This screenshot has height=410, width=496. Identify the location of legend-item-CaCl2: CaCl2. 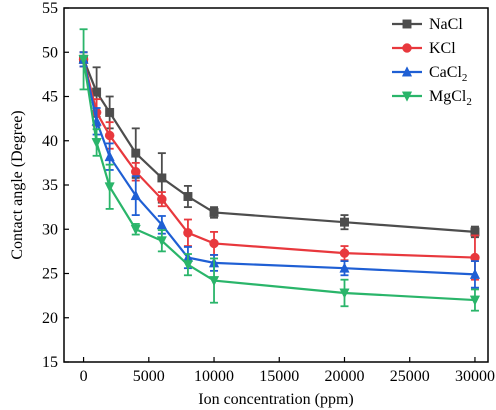
(429, 74).